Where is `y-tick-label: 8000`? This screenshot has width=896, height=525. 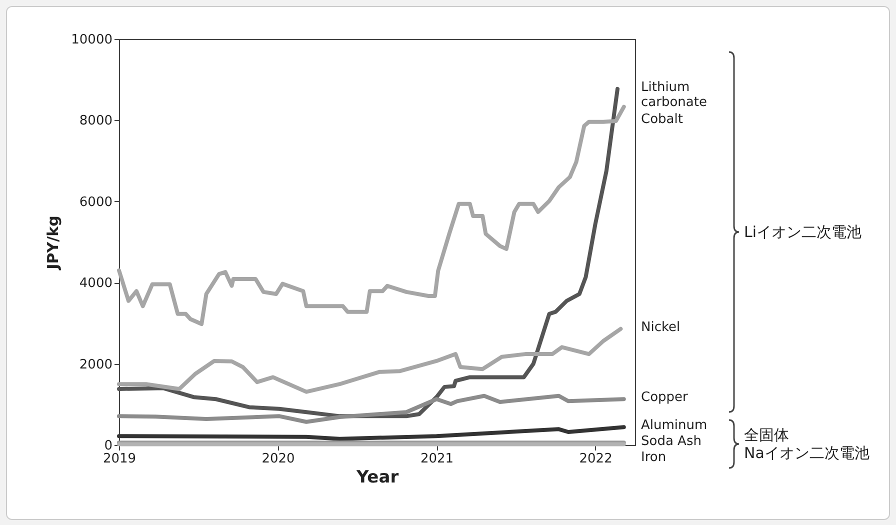 y-tick-label: 8000 is located at coordinates (95, 121).